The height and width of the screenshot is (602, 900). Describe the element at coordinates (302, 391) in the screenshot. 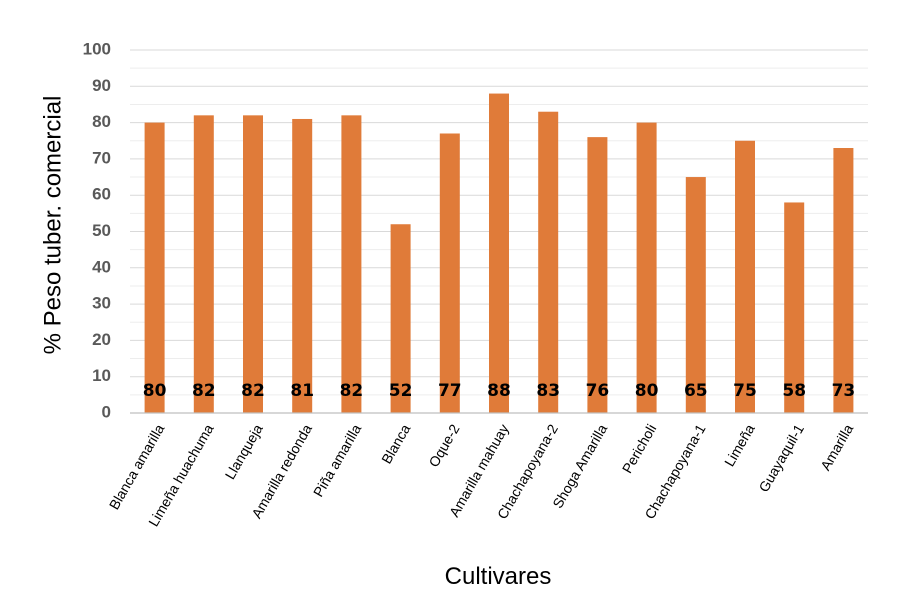

I see `data-label: 81` at that location.